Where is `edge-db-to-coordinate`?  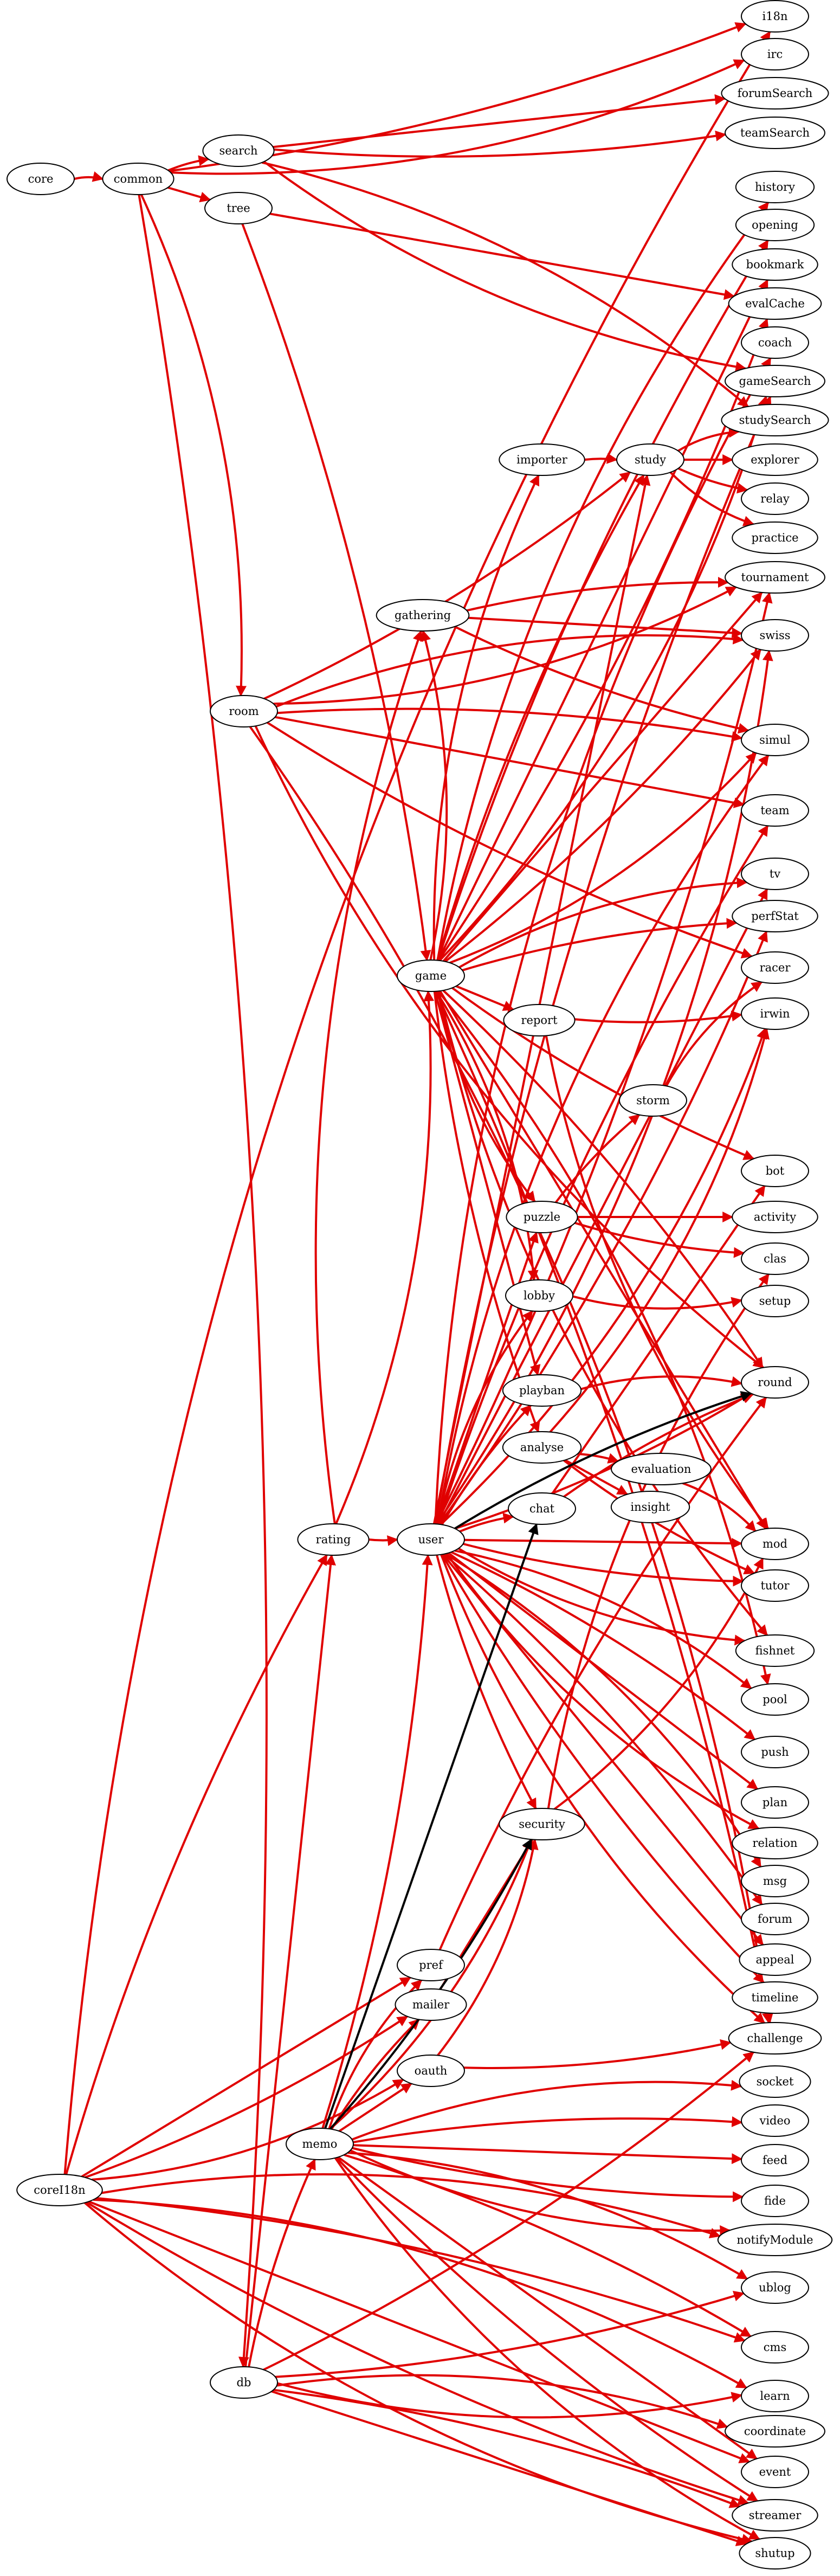 edge-db-to-coordinate is located at coordinates (502, 2401).